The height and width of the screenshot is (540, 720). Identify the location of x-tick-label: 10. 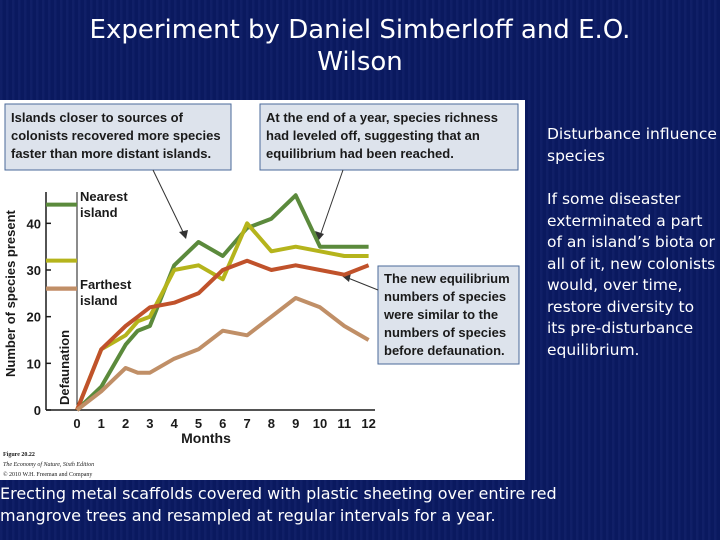
(320, 423).